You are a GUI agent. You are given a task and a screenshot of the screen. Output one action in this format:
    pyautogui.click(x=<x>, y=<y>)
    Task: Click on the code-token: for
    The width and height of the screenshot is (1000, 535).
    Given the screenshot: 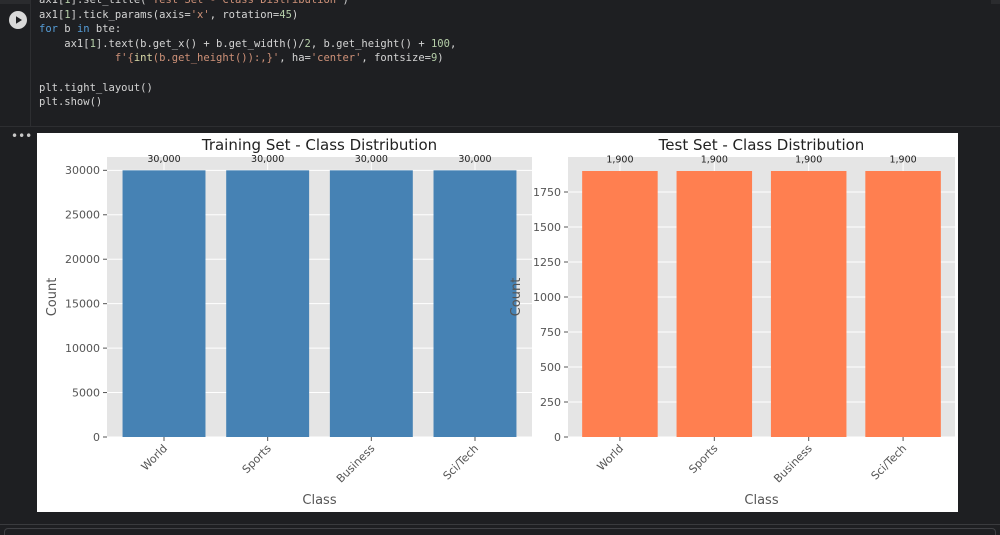 What is the action you would take?
    pyautogui.click(x=48, y=29)
    